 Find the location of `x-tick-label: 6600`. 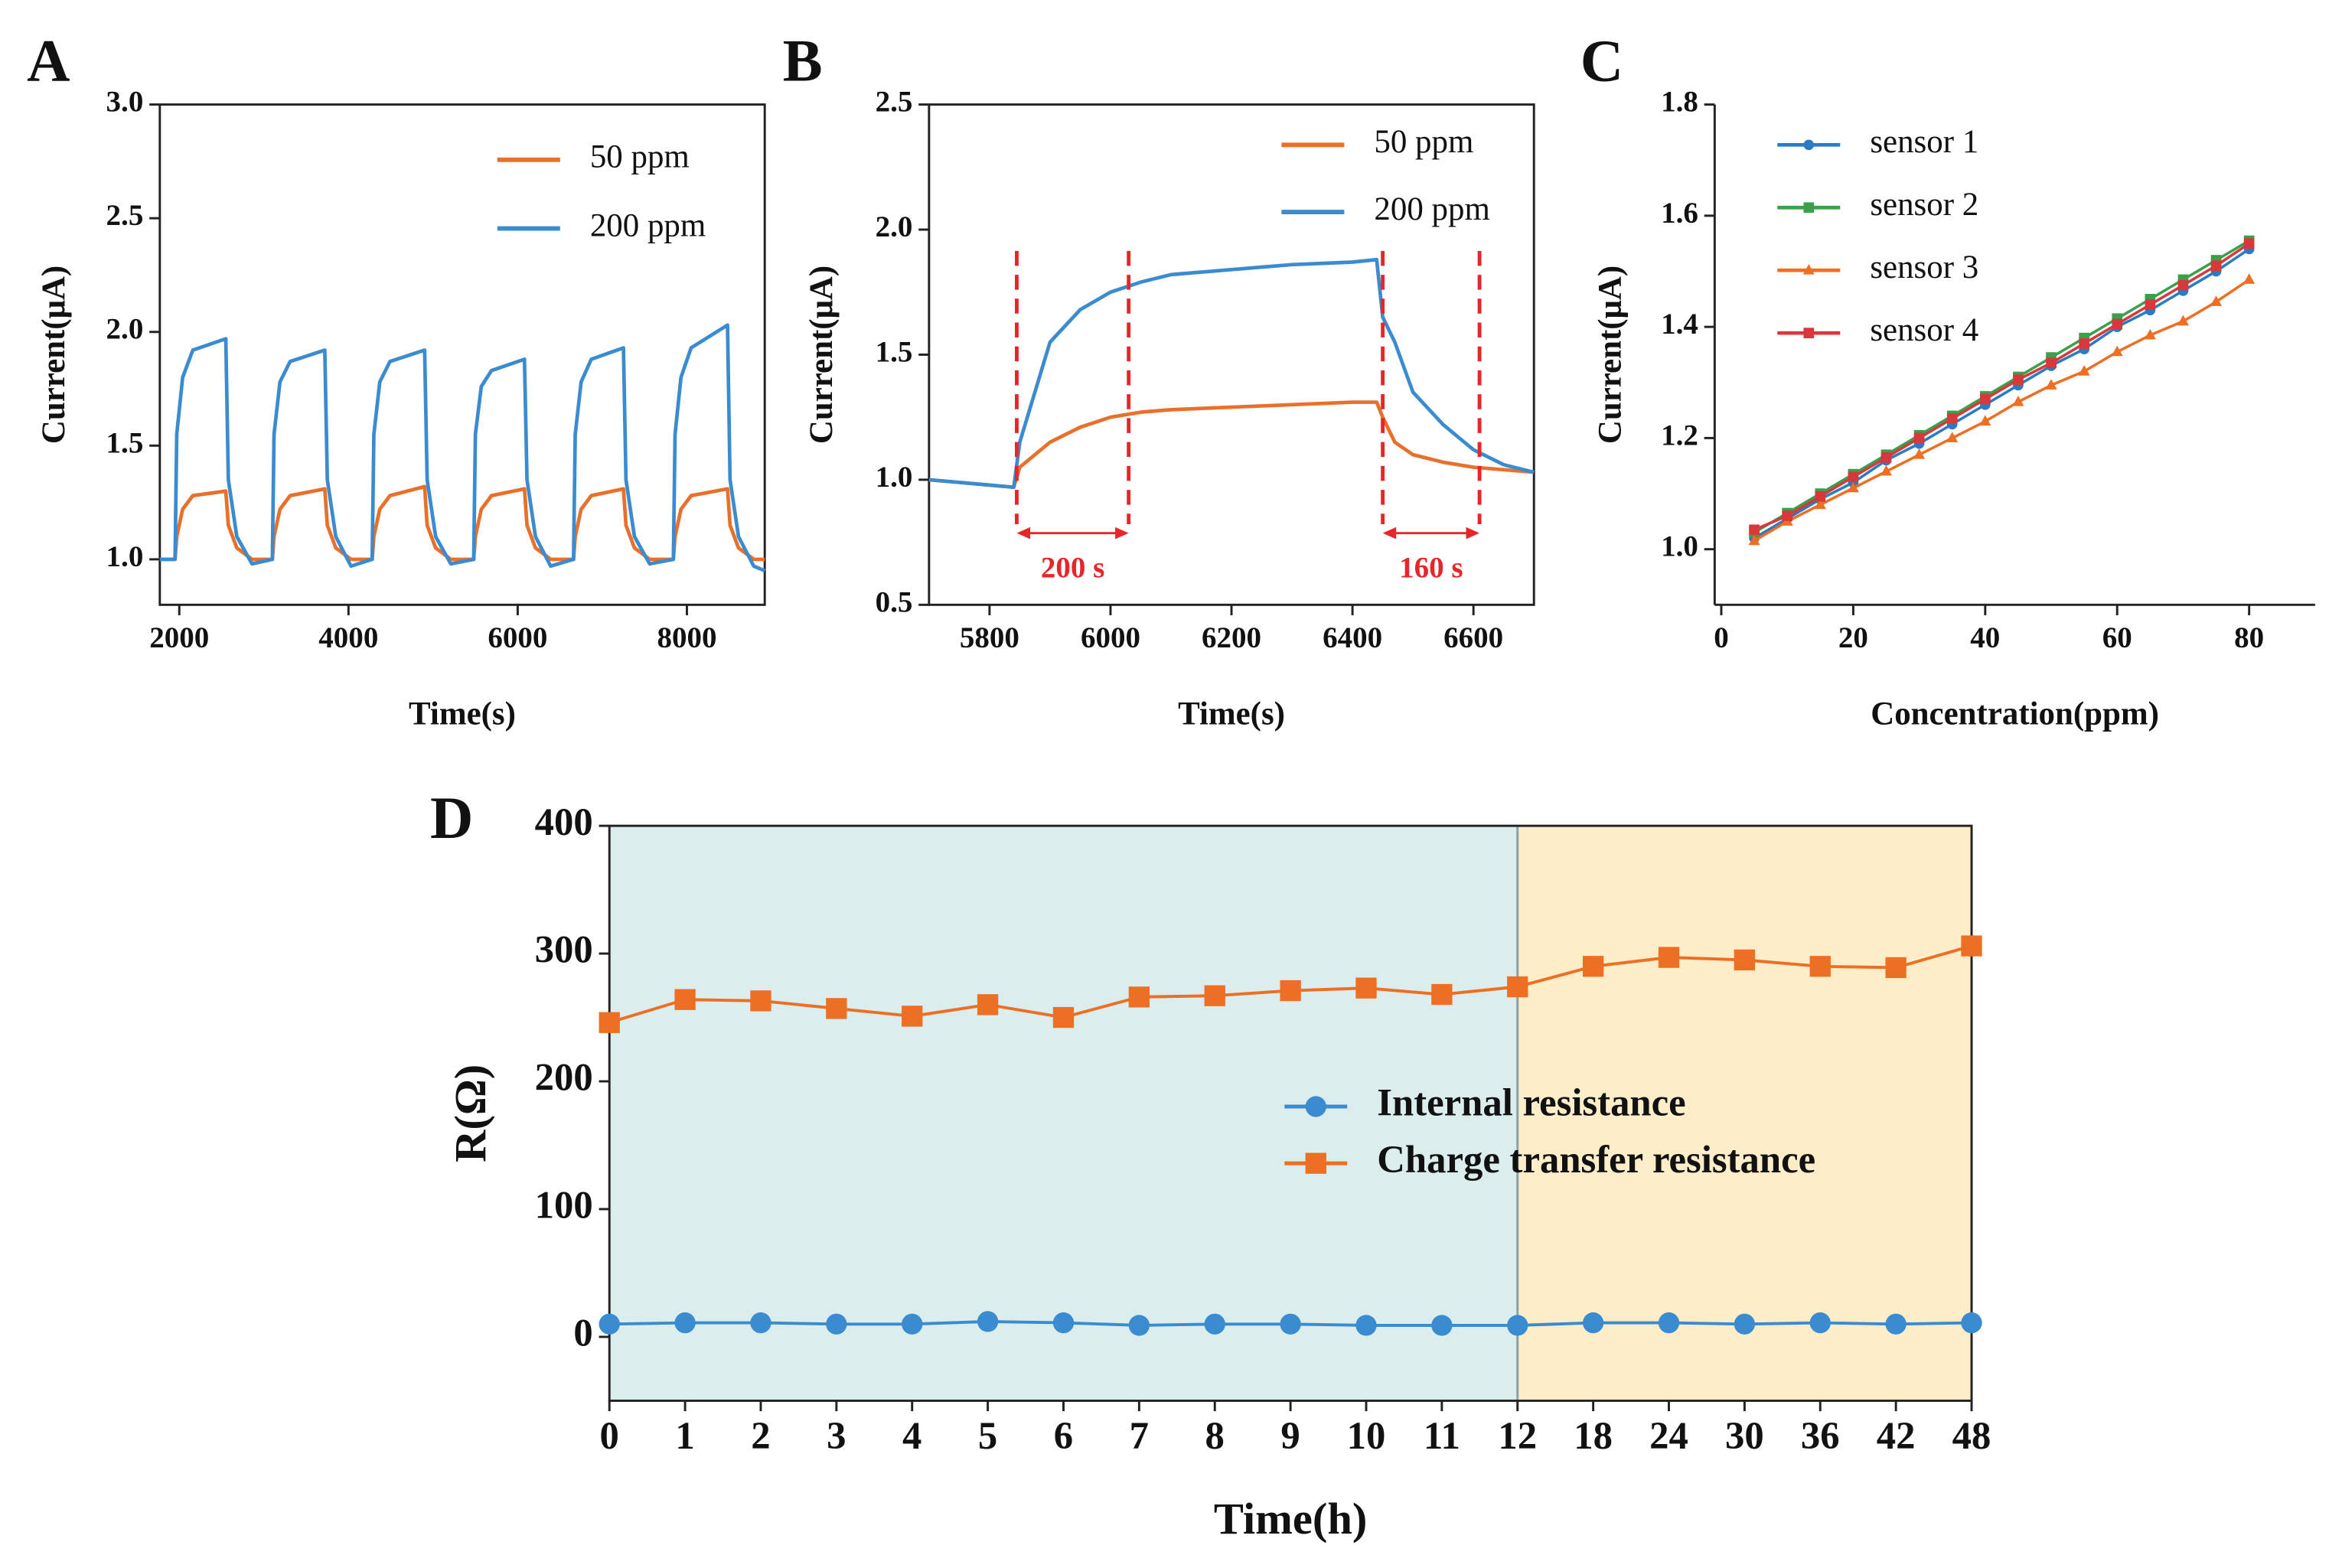

x-tick-label: 6600 is located at coordinates (1473, 637).